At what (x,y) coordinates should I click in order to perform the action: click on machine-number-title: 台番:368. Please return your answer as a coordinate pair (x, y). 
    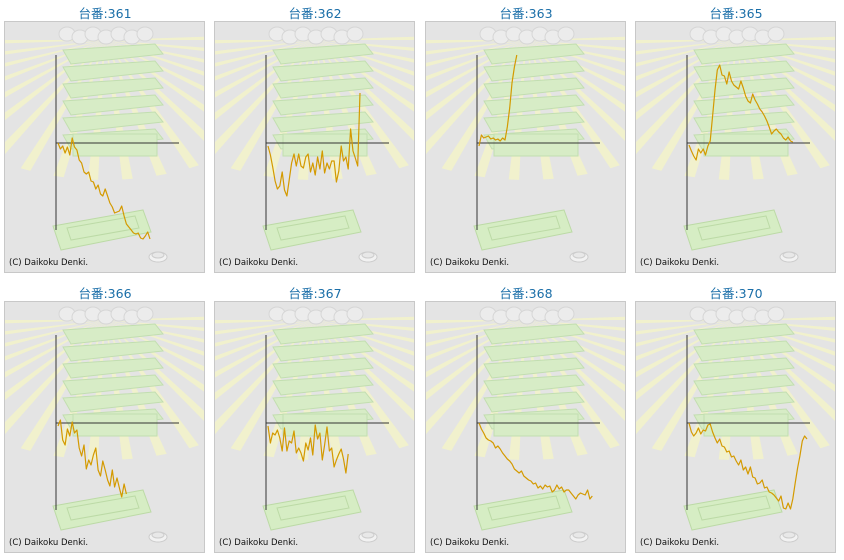
    Looking at the image, I should click on (526, 293).